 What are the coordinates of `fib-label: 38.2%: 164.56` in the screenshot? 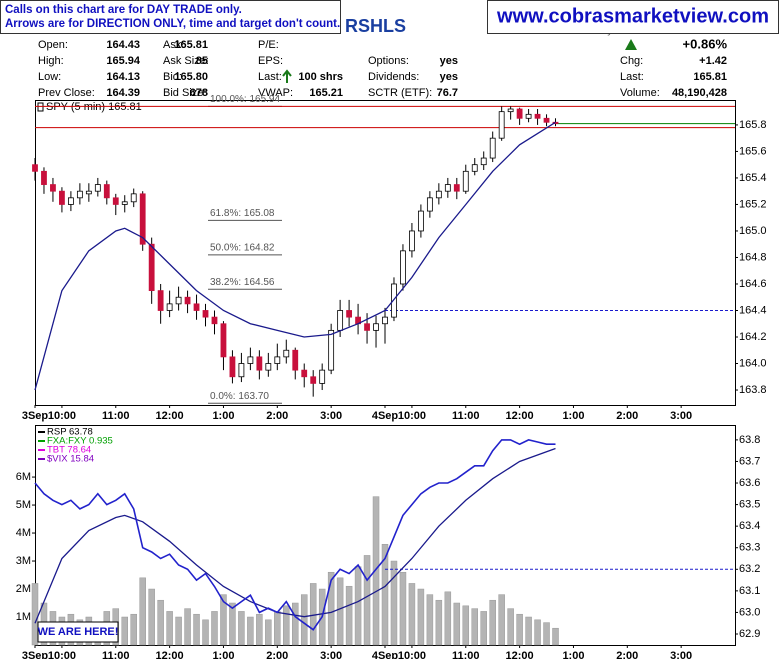 It's located at (242, 282).